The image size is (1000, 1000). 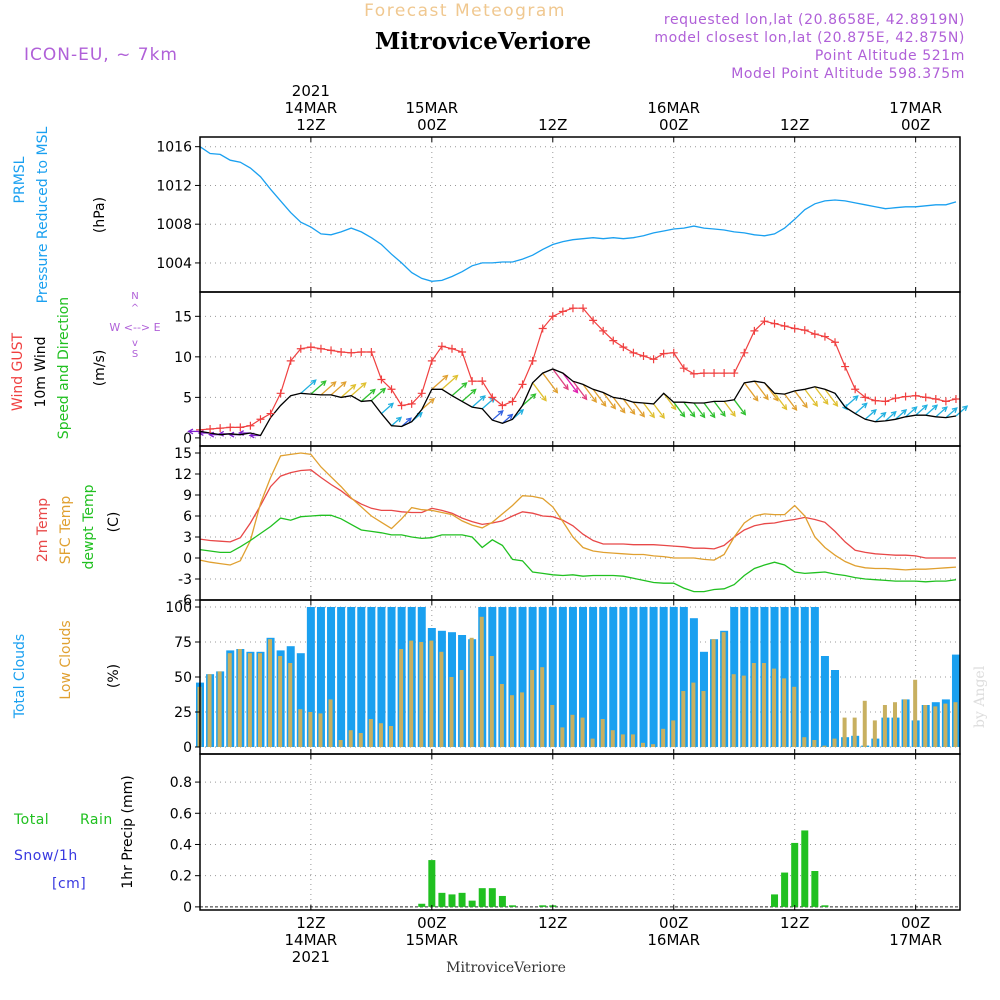 What do you see at coordinates (506, 968) in the screenshot?
I see `footer-station: MitroviceVeriore` at bounding box center [506, 968].